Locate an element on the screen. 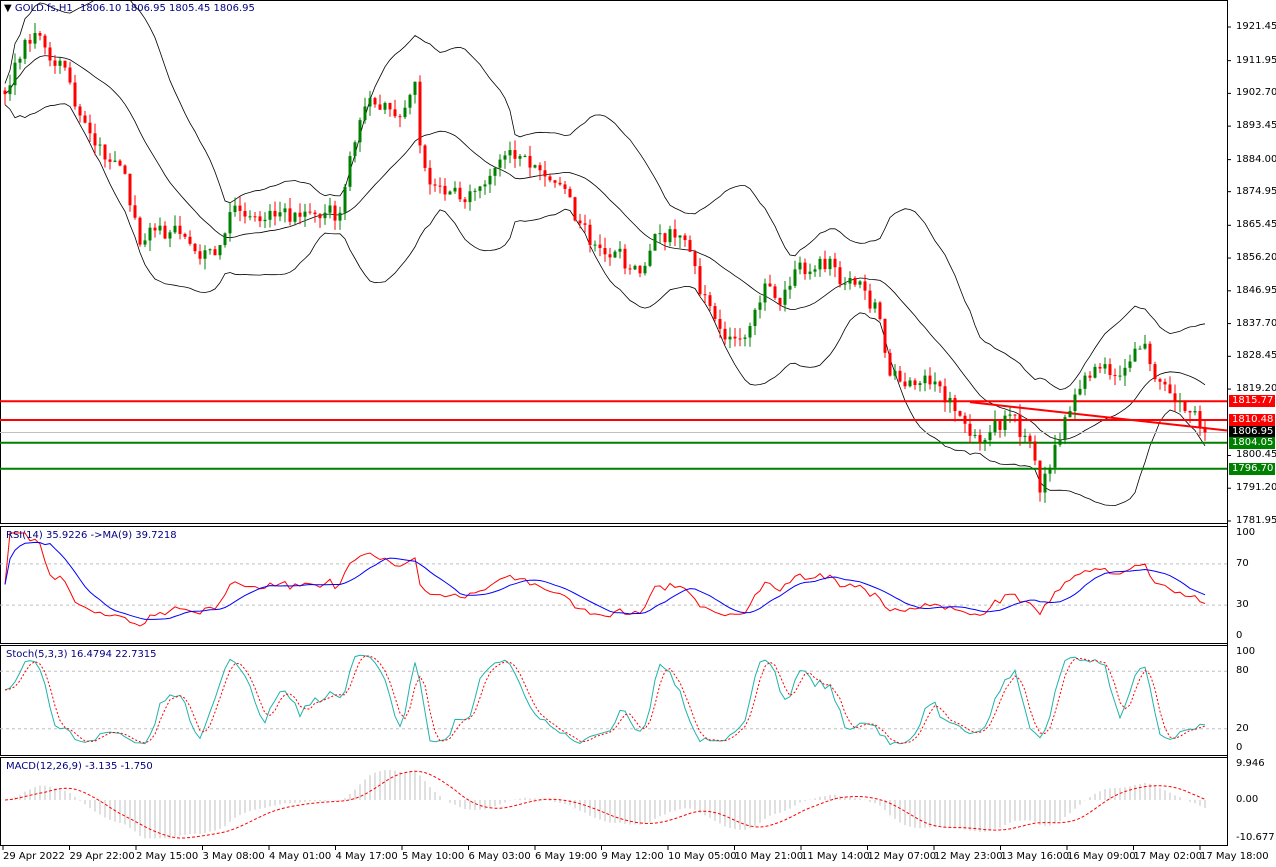 The height and width of the screenshot is (867, 1276). symbol-label: GOLD.fs,H1 is located at coordinates (43, 8).